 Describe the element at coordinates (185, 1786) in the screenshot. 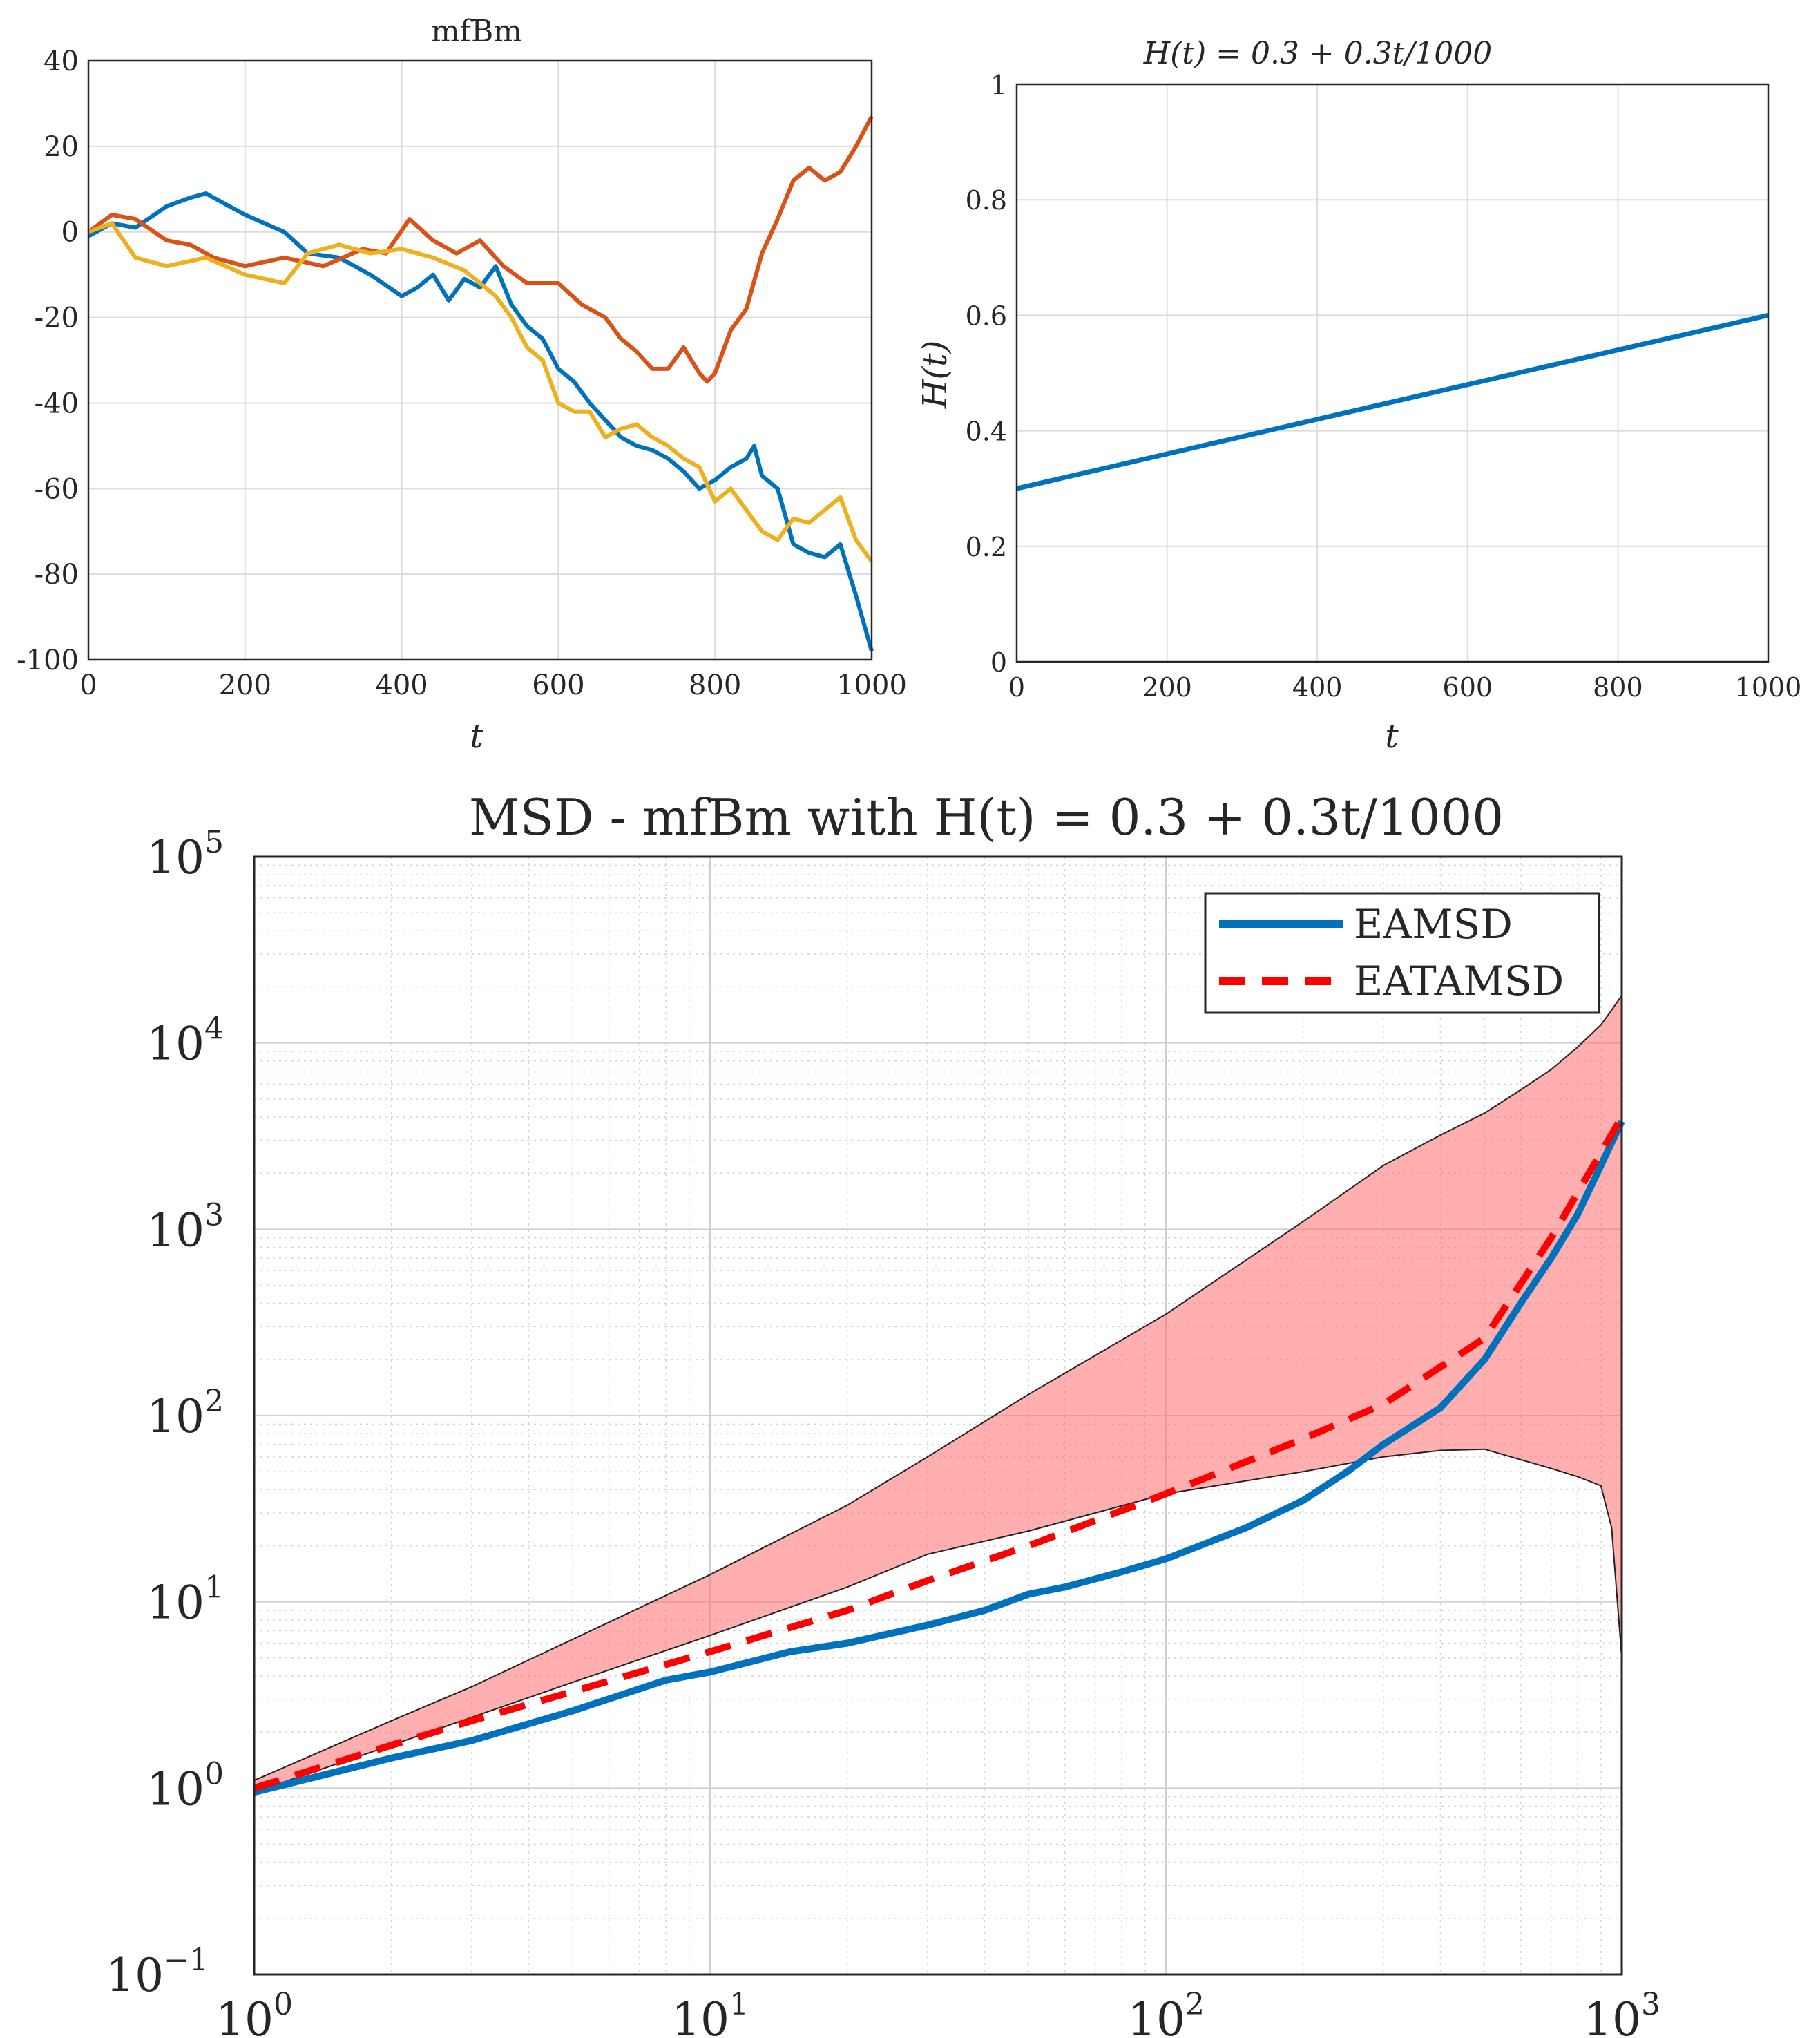

I see `msd-ytick-1: 10⁰` at that location.